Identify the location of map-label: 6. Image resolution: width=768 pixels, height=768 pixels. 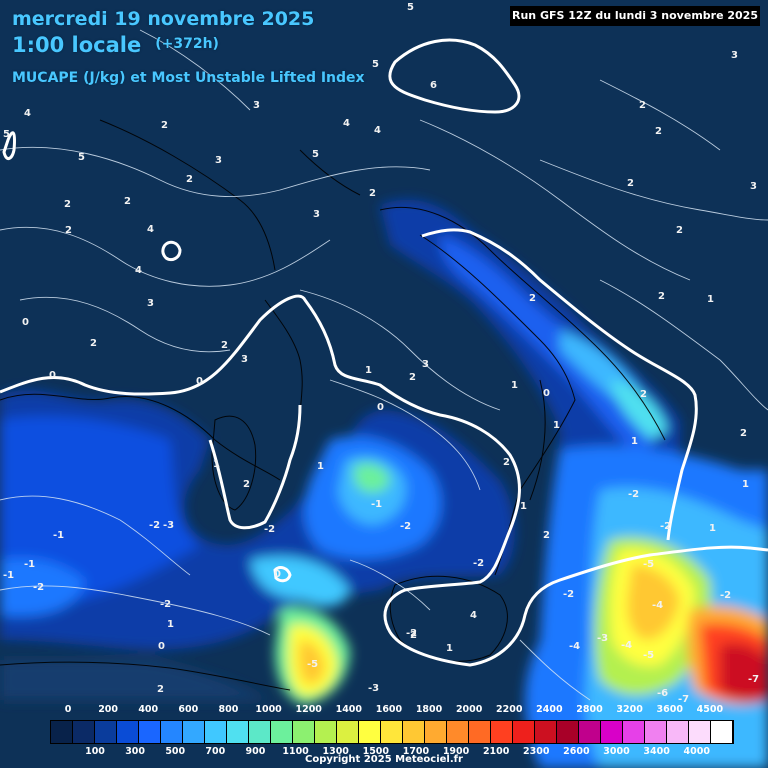
(433, 85).